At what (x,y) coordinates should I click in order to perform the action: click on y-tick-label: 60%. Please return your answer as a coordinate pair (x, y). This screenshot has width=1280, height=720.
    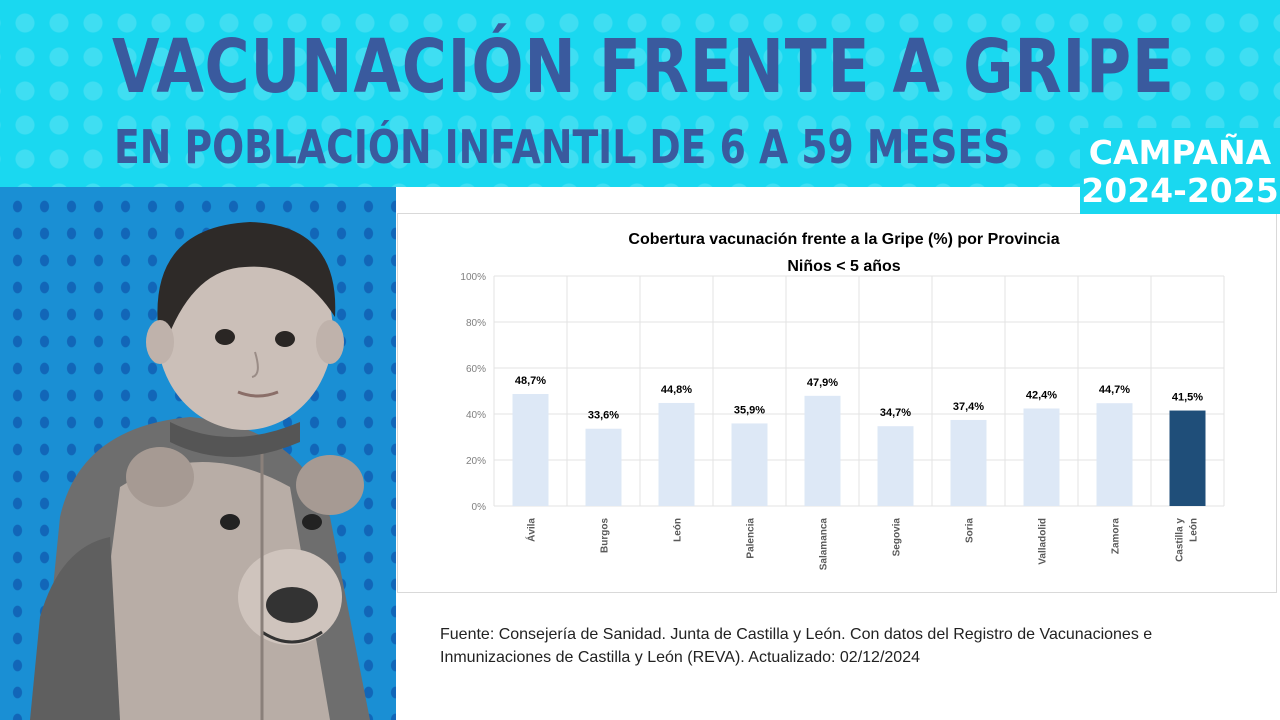
    Looking at the image, I should click on (476, 369).